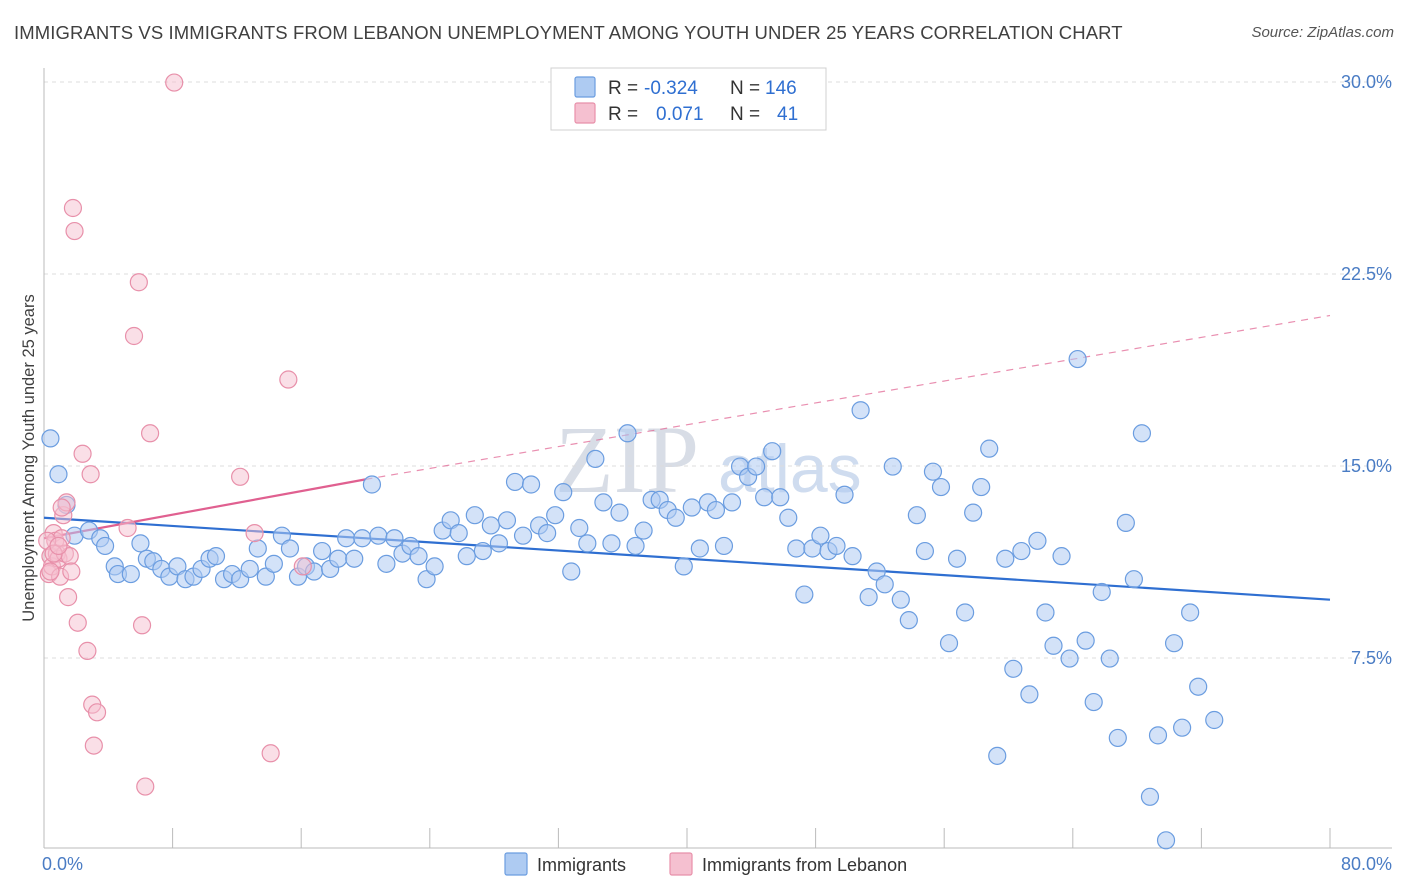 The width and height of the screenshot is (1406, 892). Describe the element at coordinates (804, 865) in the screenshot. I see `series-legend-label-lebanon: Immigrants from Lebanon` at that location.